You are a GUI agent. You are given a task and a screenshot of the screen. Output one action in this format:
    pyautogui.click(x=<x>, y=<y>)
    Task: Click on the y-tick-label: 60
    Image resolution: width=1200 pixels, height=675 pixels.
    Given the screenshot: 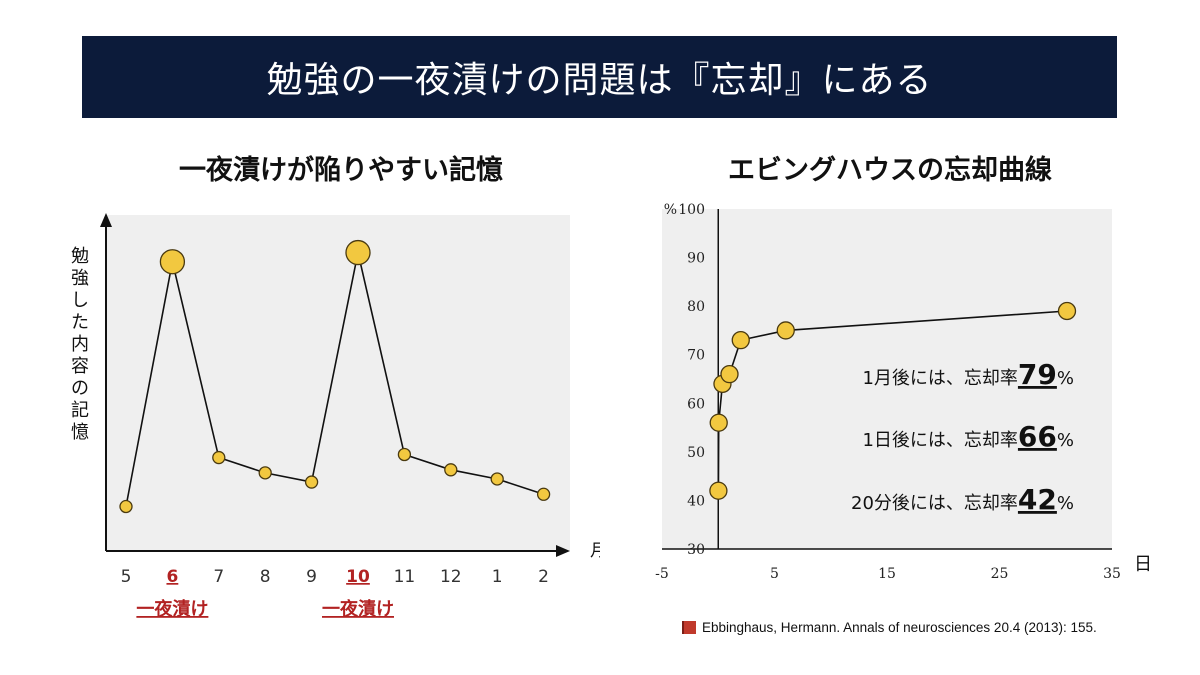 What is the action you would take?
    pyautogui.click(x=696, y=404)
    